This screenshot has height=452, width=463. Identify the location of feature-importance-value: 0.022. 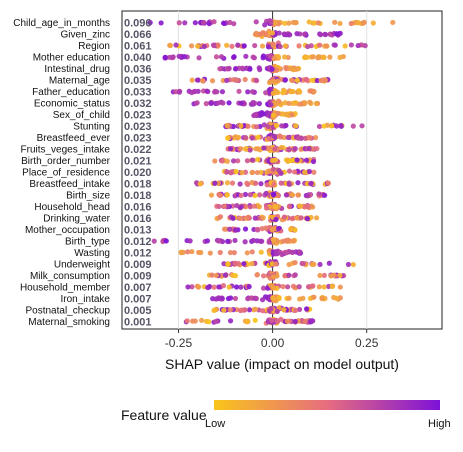
(138, 150).